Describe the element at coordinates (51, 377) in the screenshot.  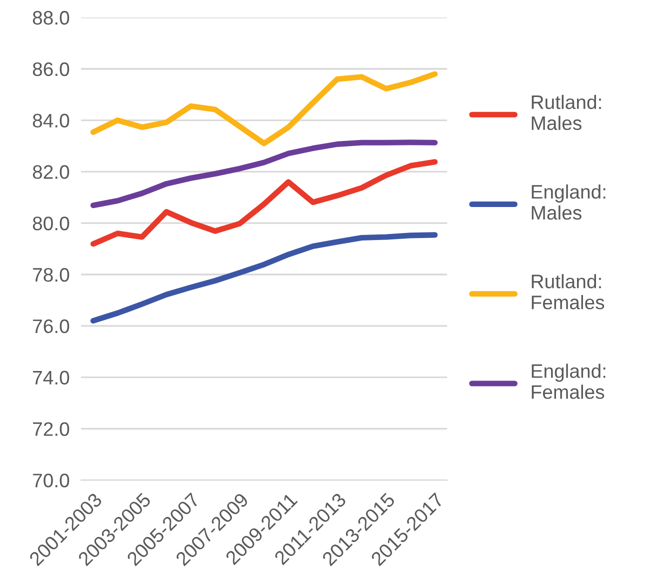
I see `y-tick-label: 74.0` at that location.